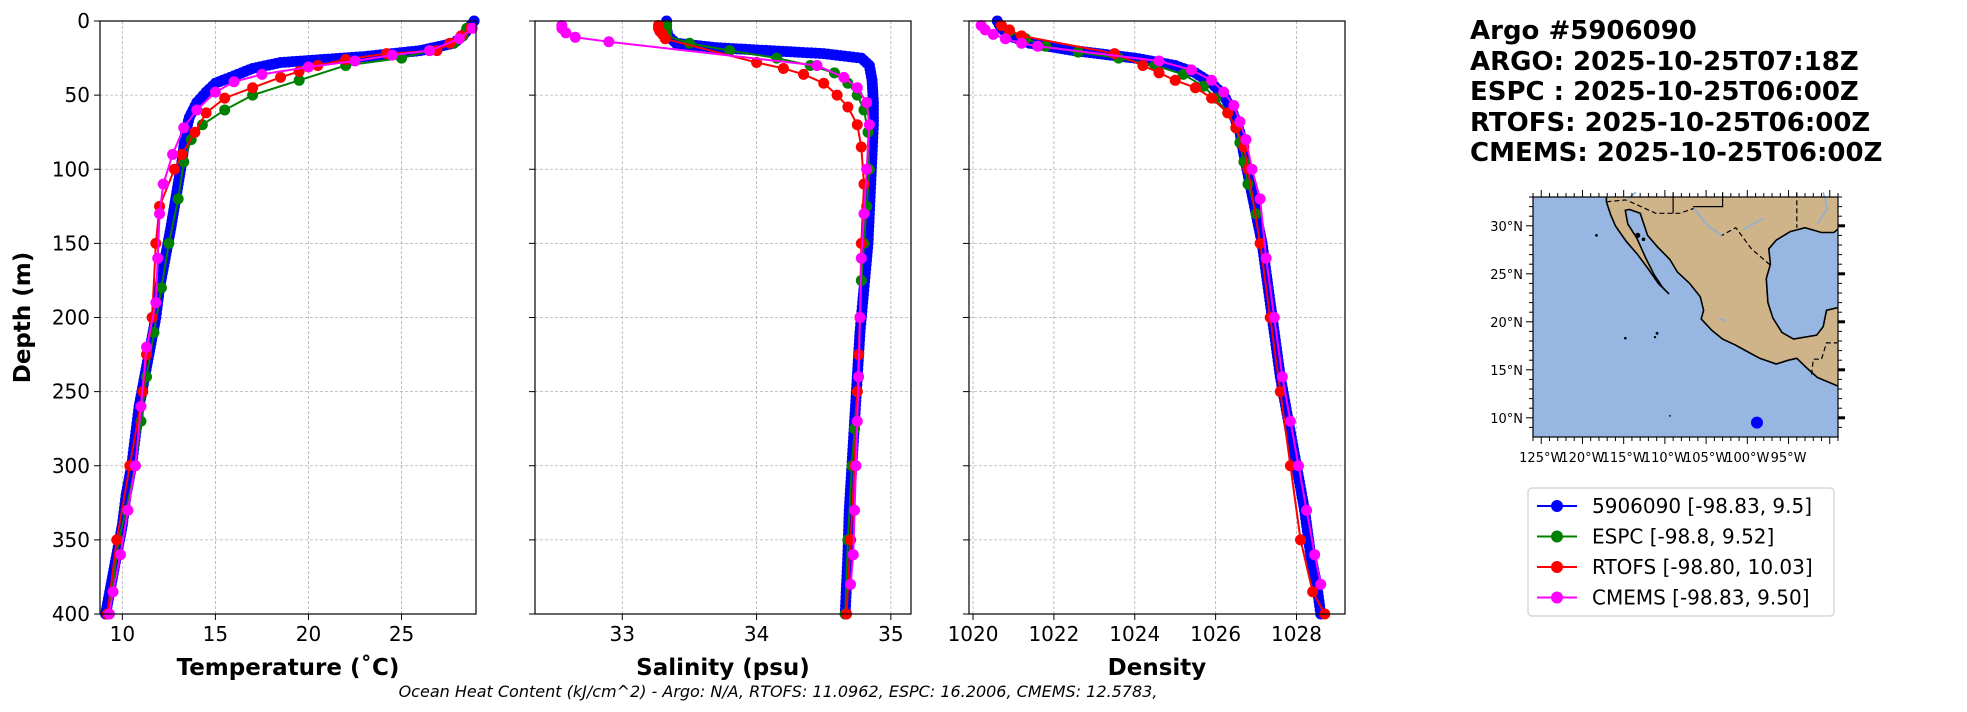 This screenshot has height=712, width=1967. Describe the element at coordinates (122, 634) in the screenshot. I see `x-tick-label: 10` at that location.